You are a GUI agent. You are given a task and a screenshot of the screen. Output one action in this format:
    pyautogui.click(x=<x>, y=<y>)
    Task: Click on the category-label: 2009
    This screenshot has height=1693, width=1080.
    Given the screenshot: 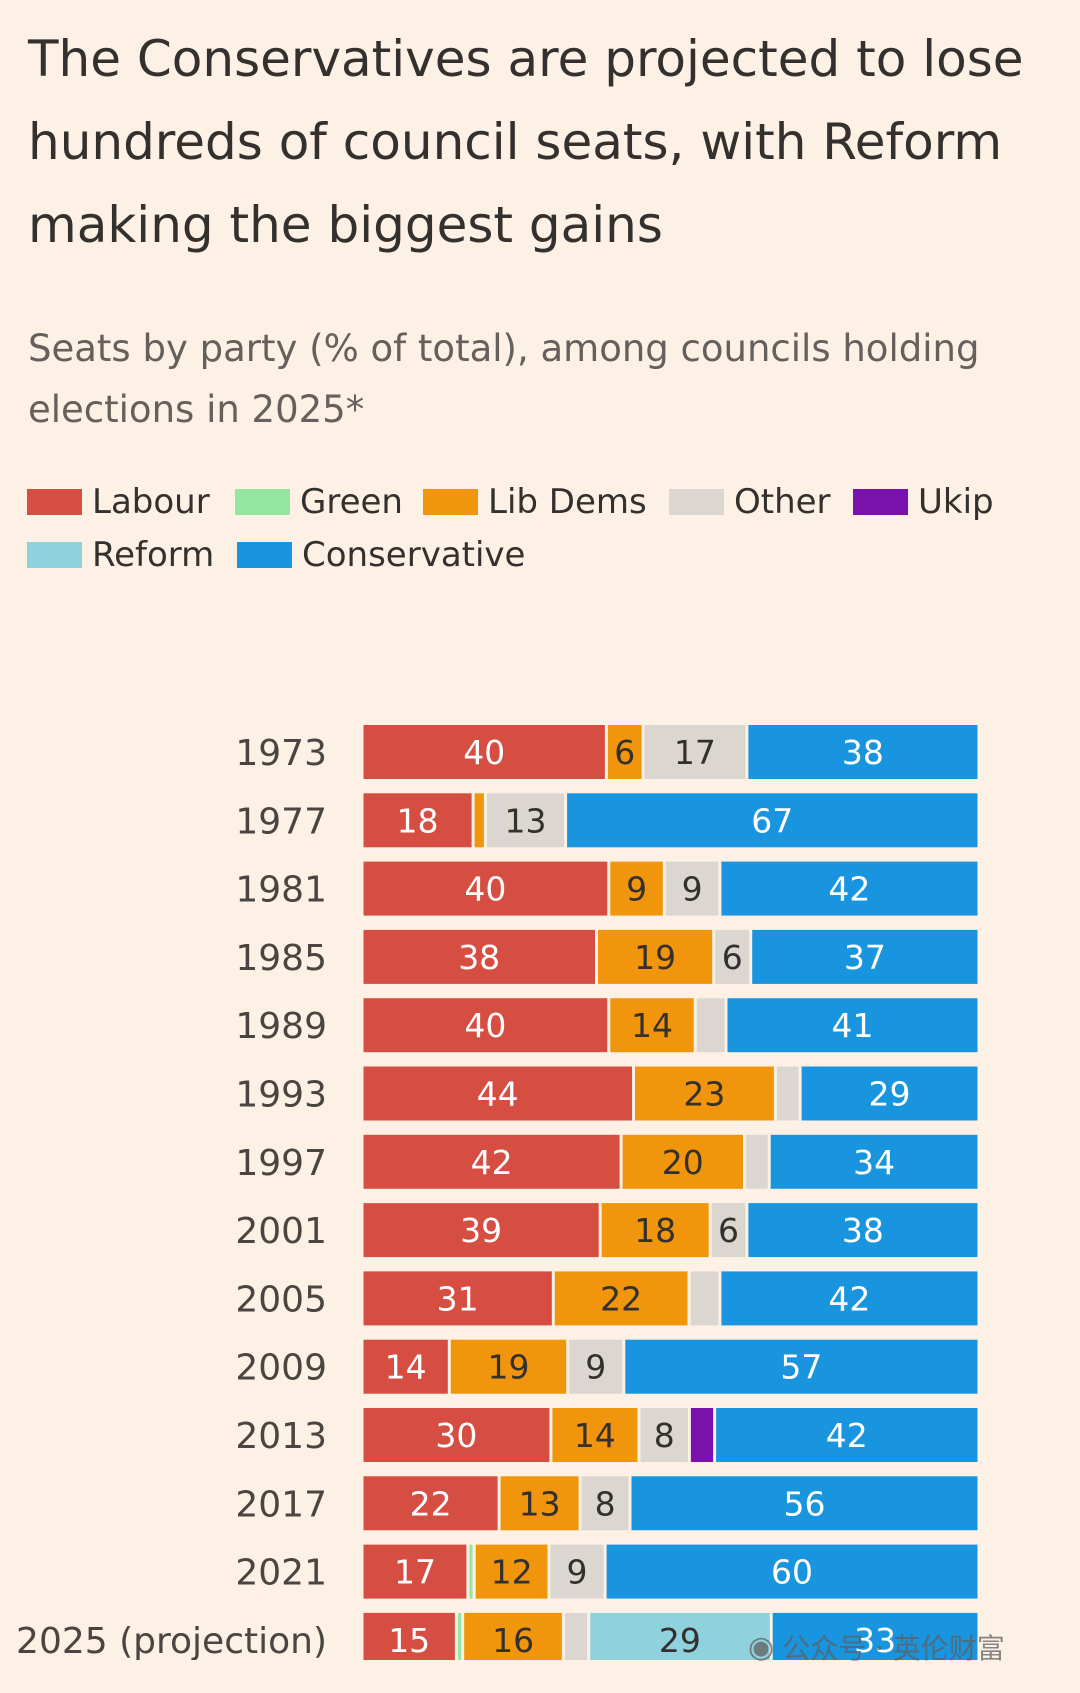 What is the action you would take?
    pyautogui.click(x=281, y=1368)
    